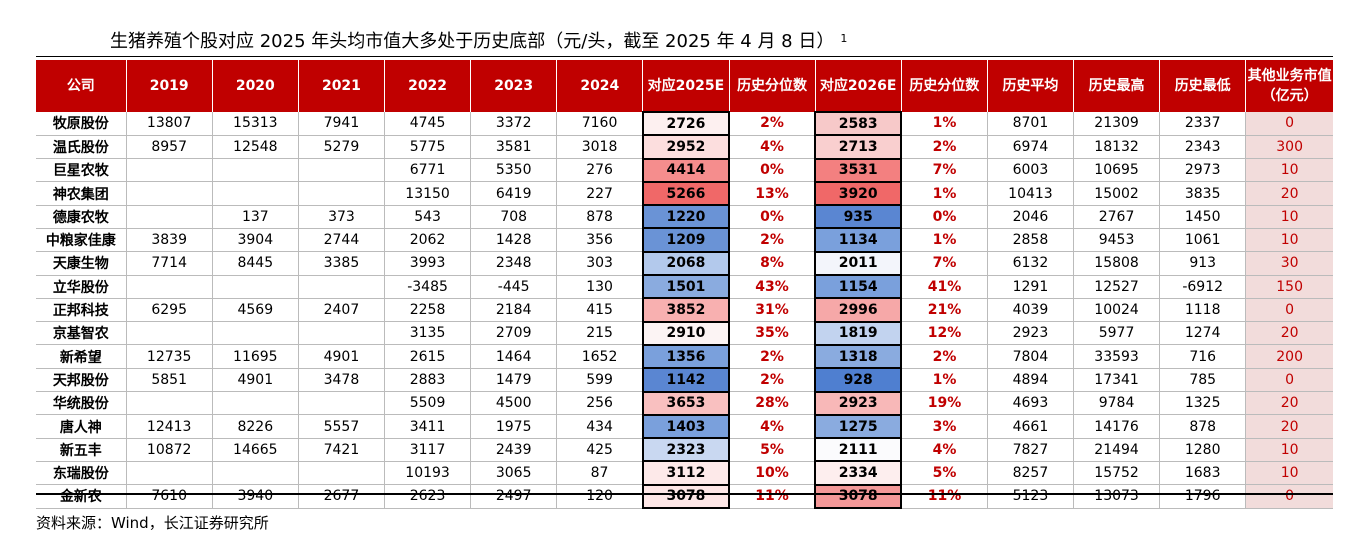  Describe the element at coordinates (81, 263) in the screenshot. I see `company-name-cell: 天康生物` at that location.